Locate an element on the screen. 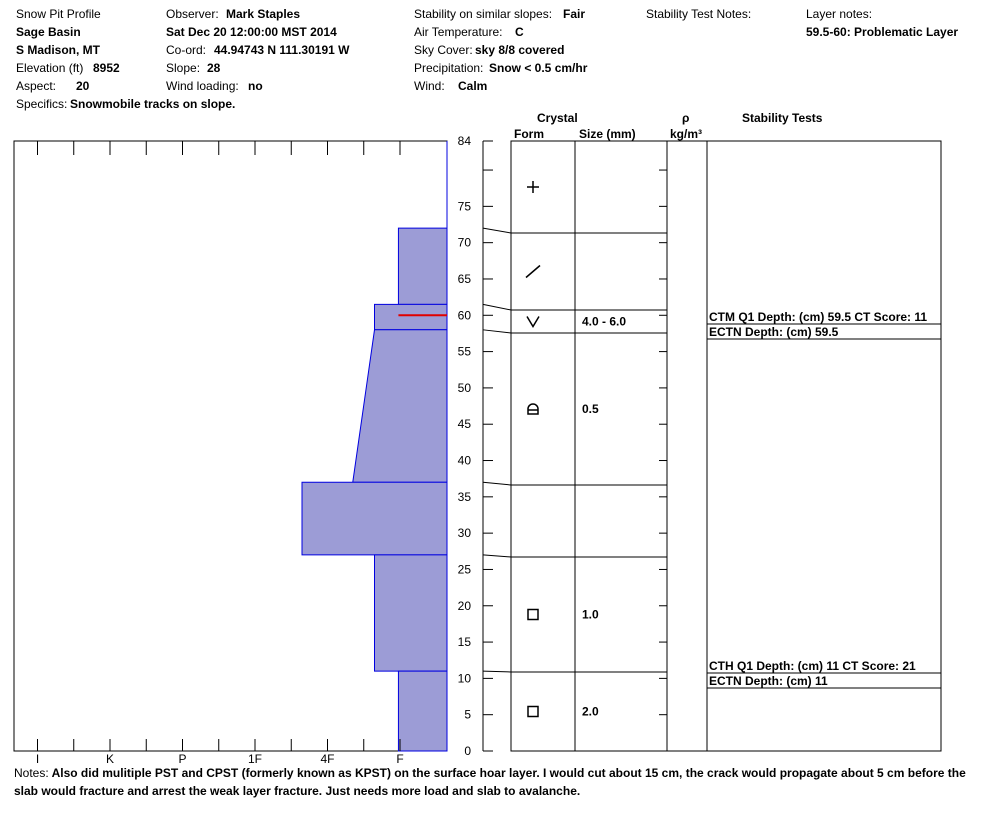 This screenshot has width=994, height=840. depth-tick-label: 84 is located at coordinates (465, 141).